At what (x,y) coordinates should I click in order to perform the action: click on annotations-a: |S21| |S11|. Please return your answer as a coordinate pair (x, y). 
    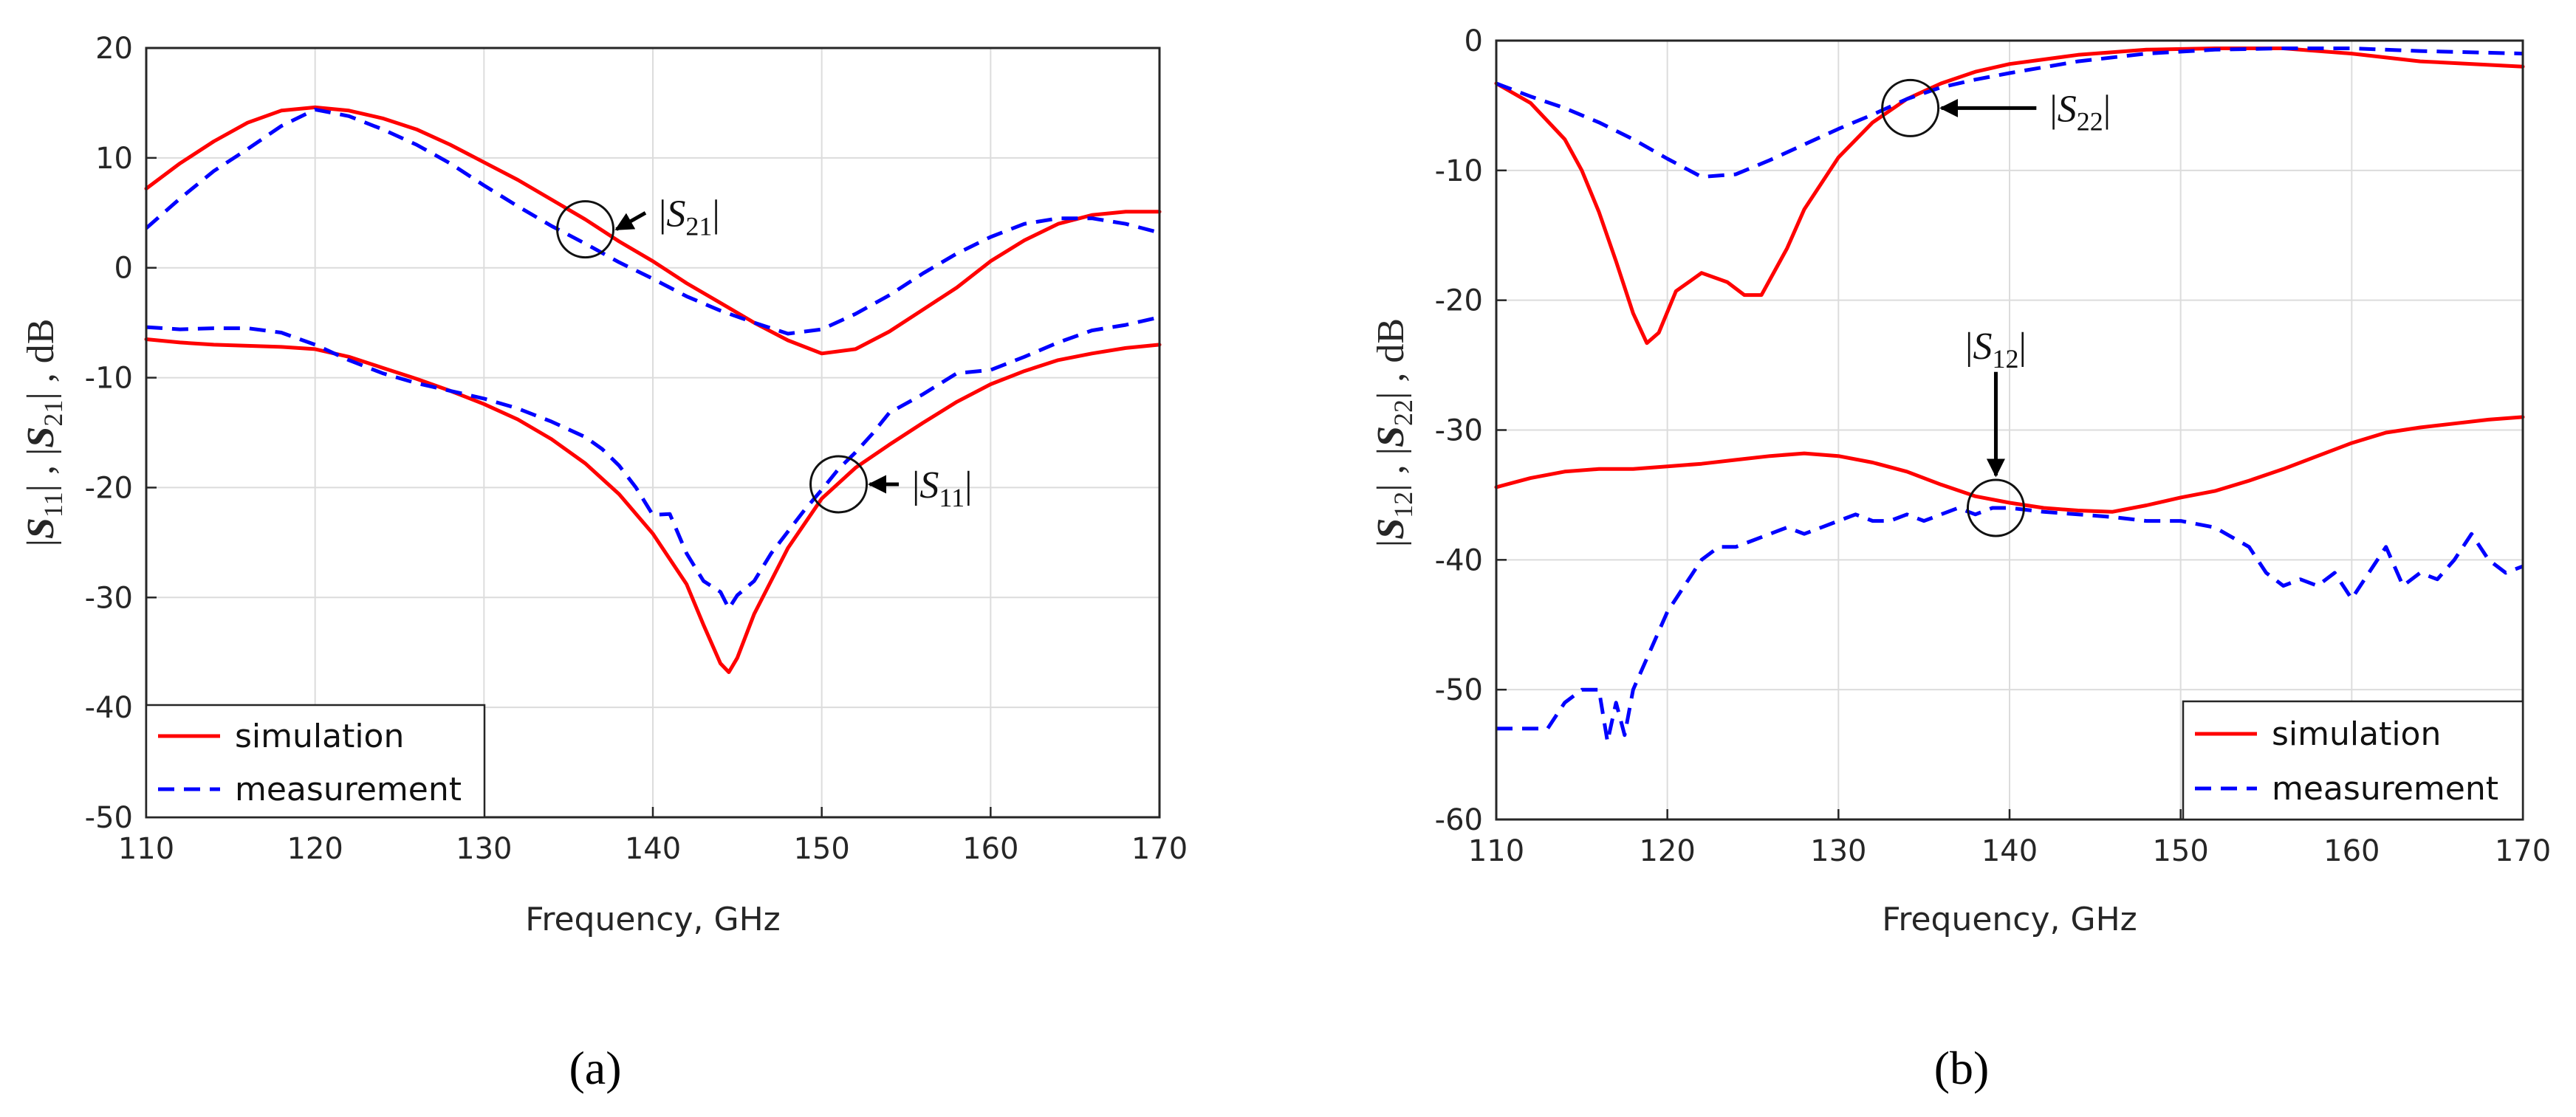
    Looking at the image, I should click on (764, 353).